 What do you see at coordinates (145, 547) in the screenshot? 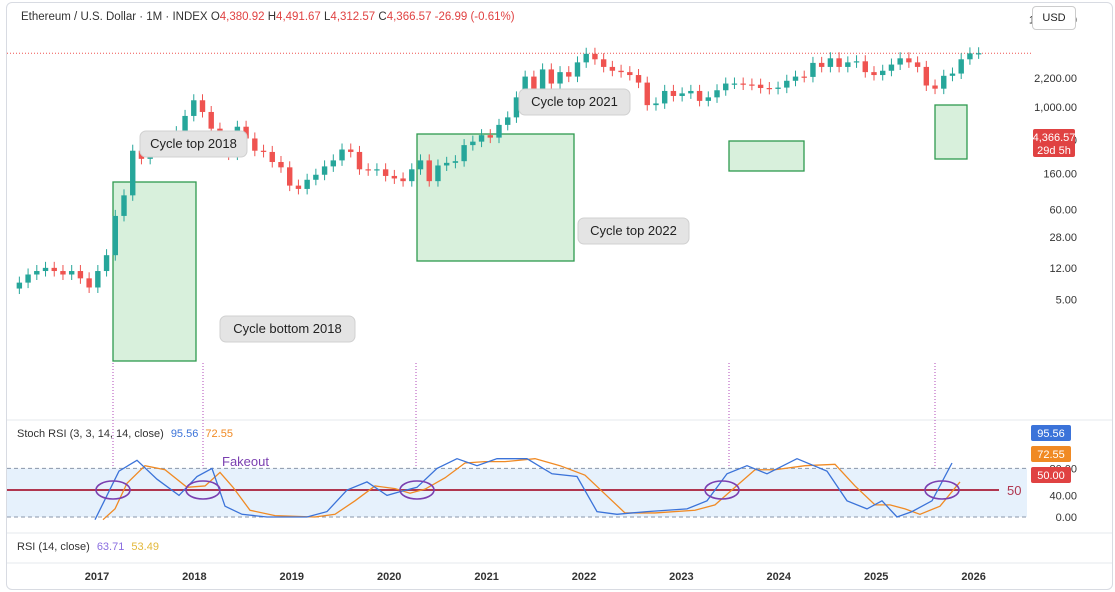
I see `rsi-ma: 53.49` at bounding box center [145, 547].